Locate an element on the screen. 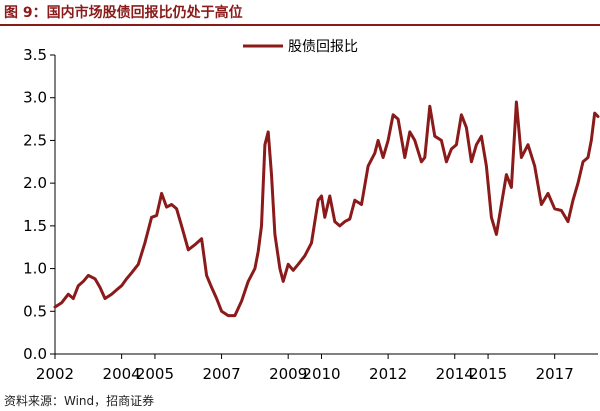 The height and width of the screenshot is (411, 600). x-tick-label: 2009 is located at coordinates (288, 374).